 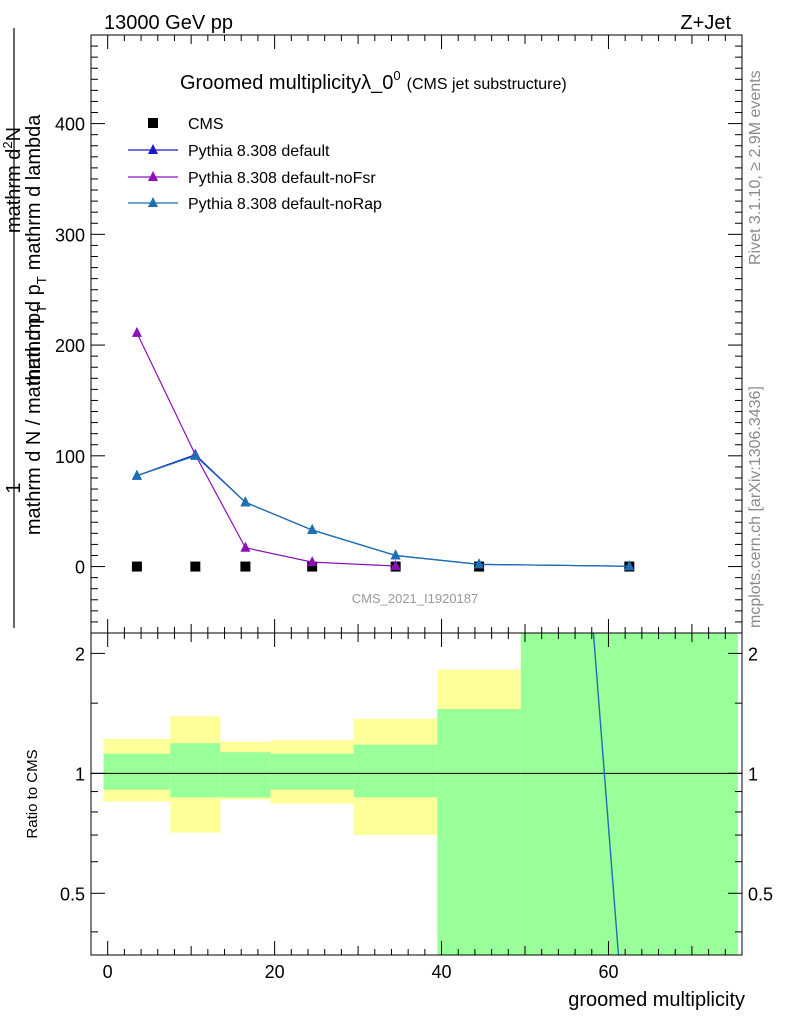 I want to click on xtick-label: 0, so click(x=108, y=972).